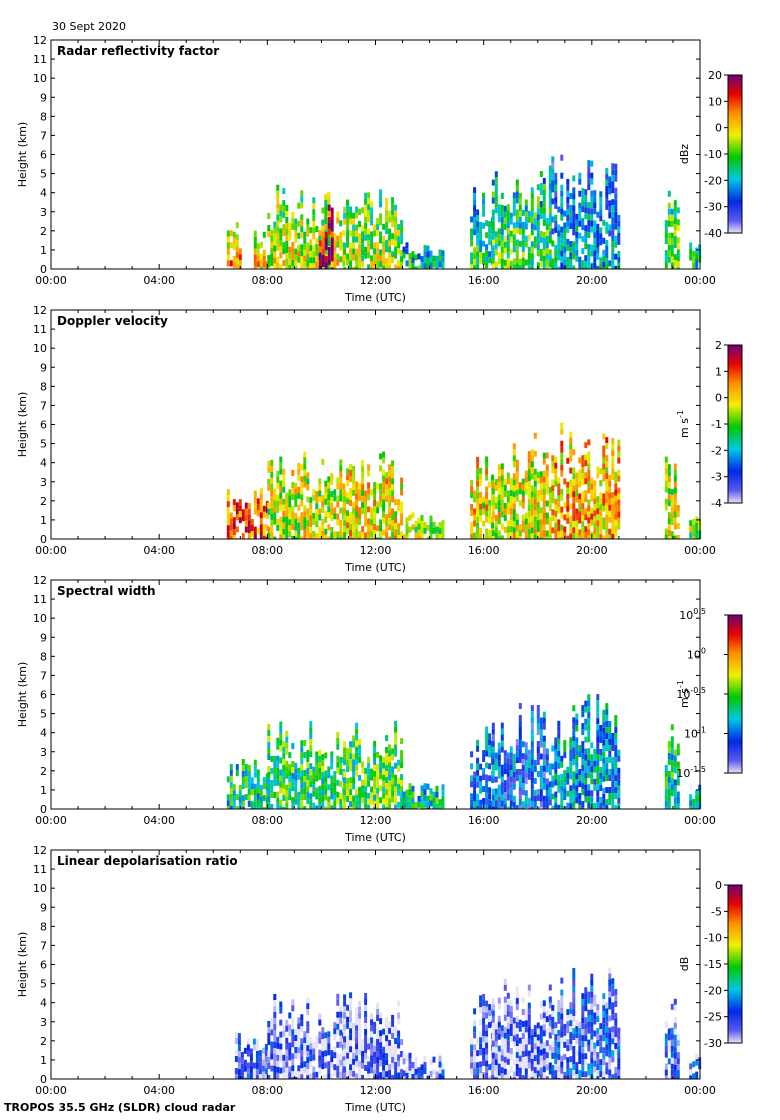 The height and width of the screenshot is (1120, 780). Describe the element at coordinates (247, 784) in the screenshot. I see `cloud-region` at that location.